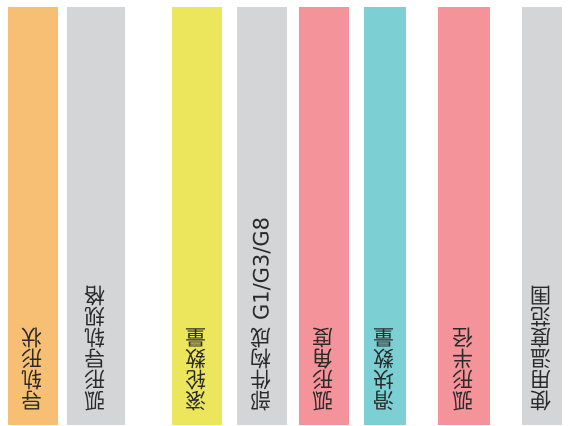 Image resolution: width=570 pixels, height=426 pixels. Describe the element at coordinates (95, 348) in the screenshot. I see `column-label: 弧形导轨规格` at that location.